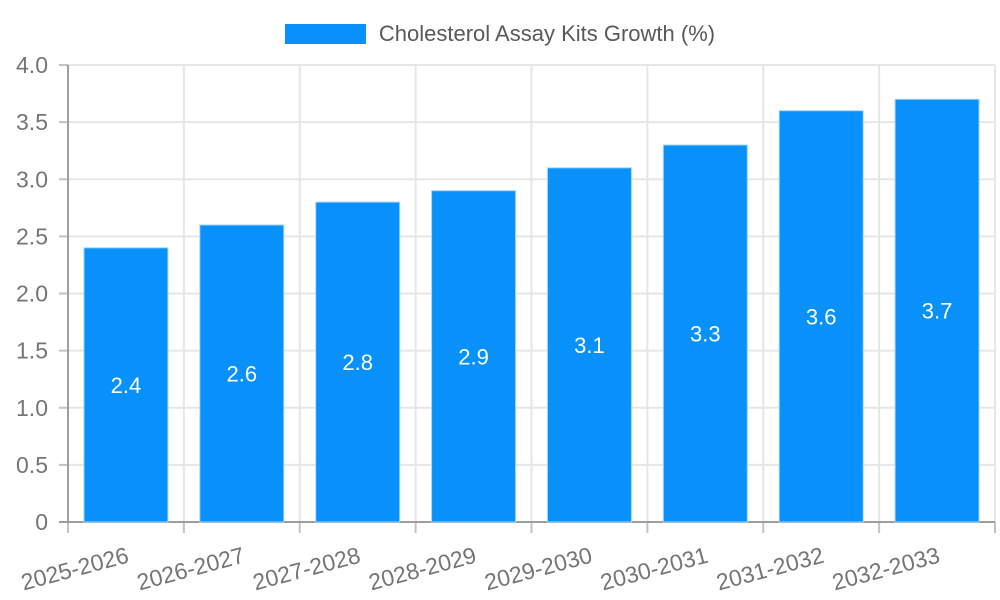 The width and height of the screenshot is (1000, 600). I want to click on x-tick-label: 2032-2033, so click(885, 569).